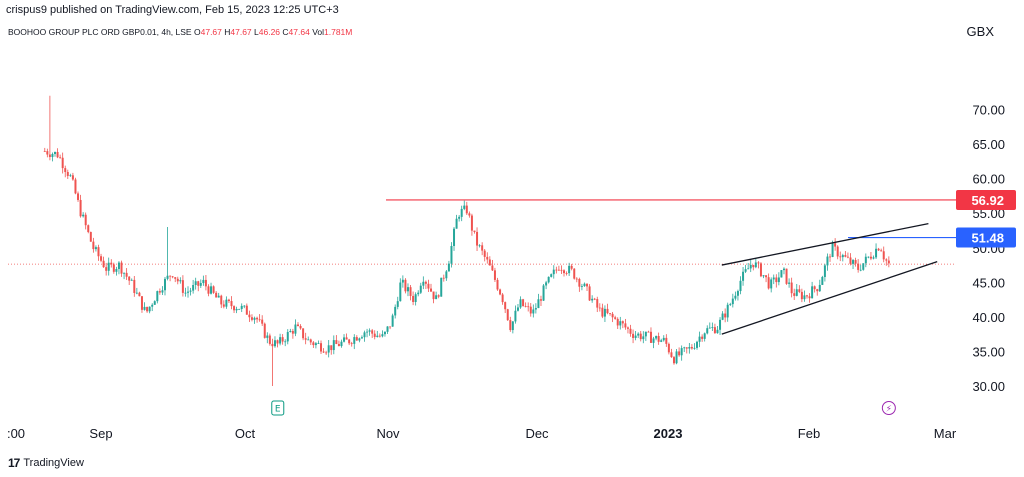 This screenshot has width=1024, height=477. Describe the element at coordinates (338, 32) in the screenshot. I see `ohlc-value: 1.781M` at that location.